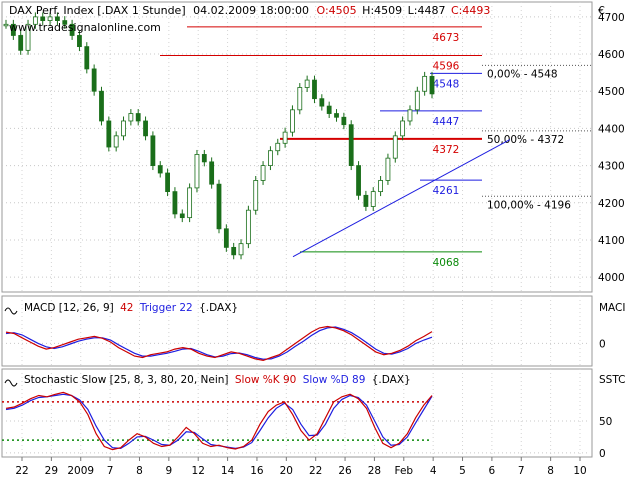 This screenshot has height=480, width=640. I want to click on header-high: H:4509, so click(382, 10).